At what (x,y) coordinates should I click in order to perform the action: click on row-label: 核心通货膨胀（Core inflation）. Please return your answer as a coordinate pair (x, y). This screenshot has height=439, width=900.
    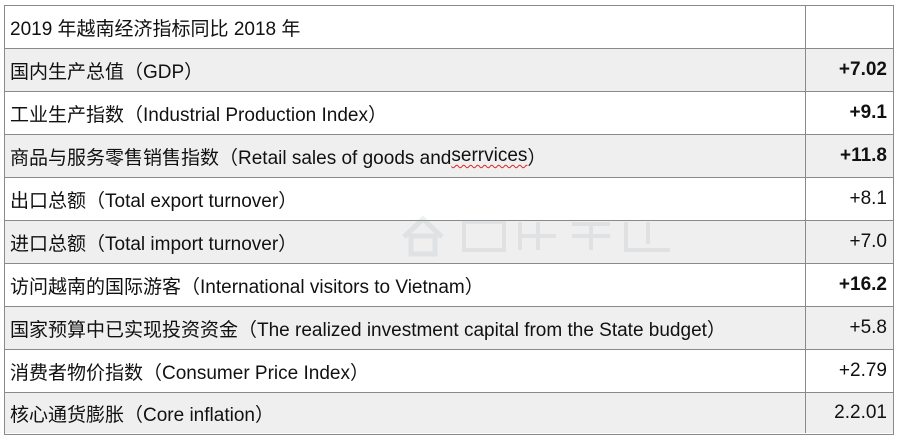
    Looking at the image, I should click on (405, 413).